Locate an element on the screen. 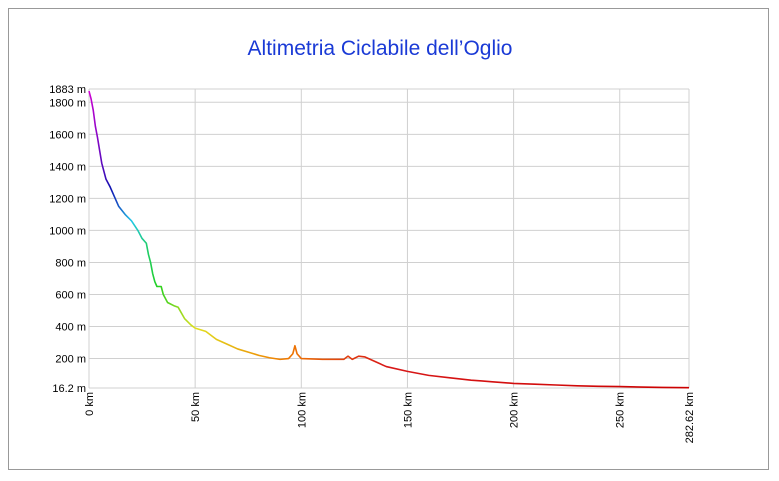  chart-title: Altimetria Ciclabile dell’Oglio is located at coordinates (380, 48).